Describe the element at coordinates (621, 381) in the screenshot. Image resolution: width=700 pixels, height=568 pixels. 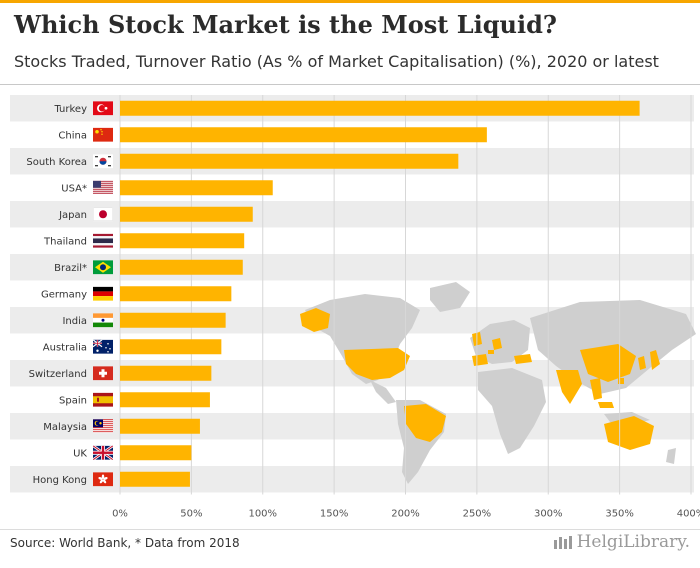
I see `map-hong-kong` at that location.